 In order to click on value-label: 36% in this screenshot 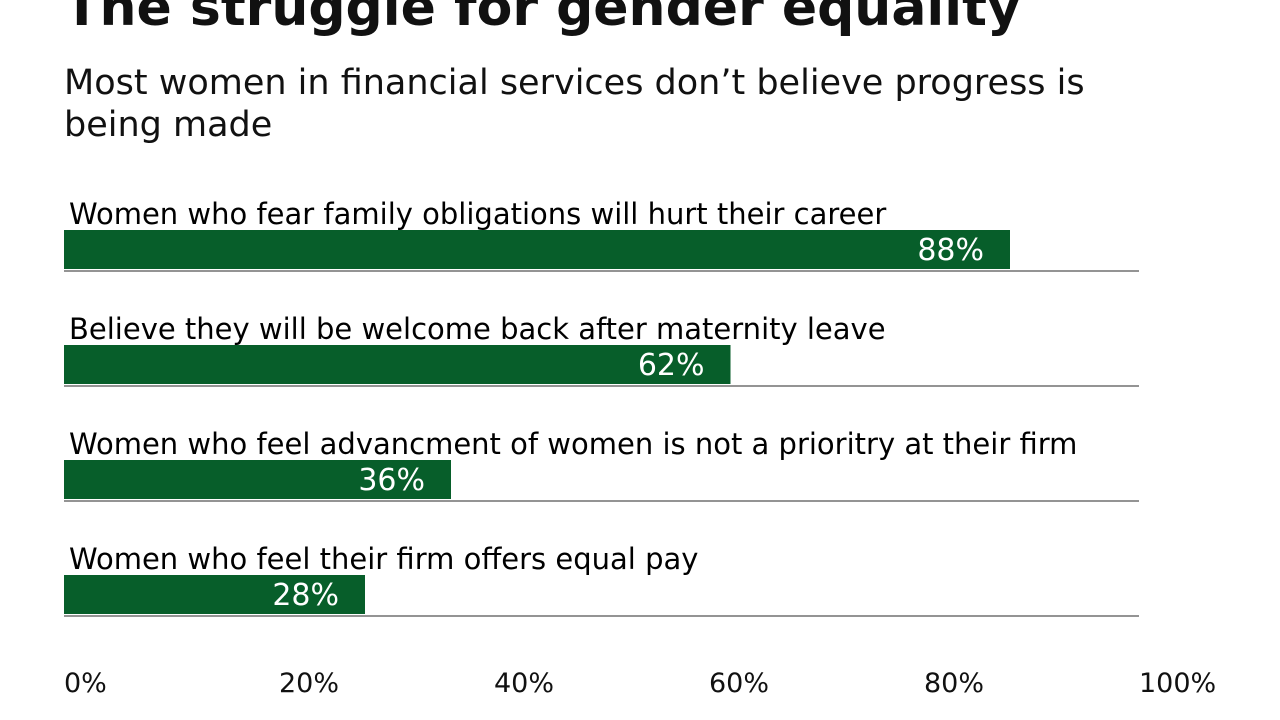, I will do `click(391, 480)`.